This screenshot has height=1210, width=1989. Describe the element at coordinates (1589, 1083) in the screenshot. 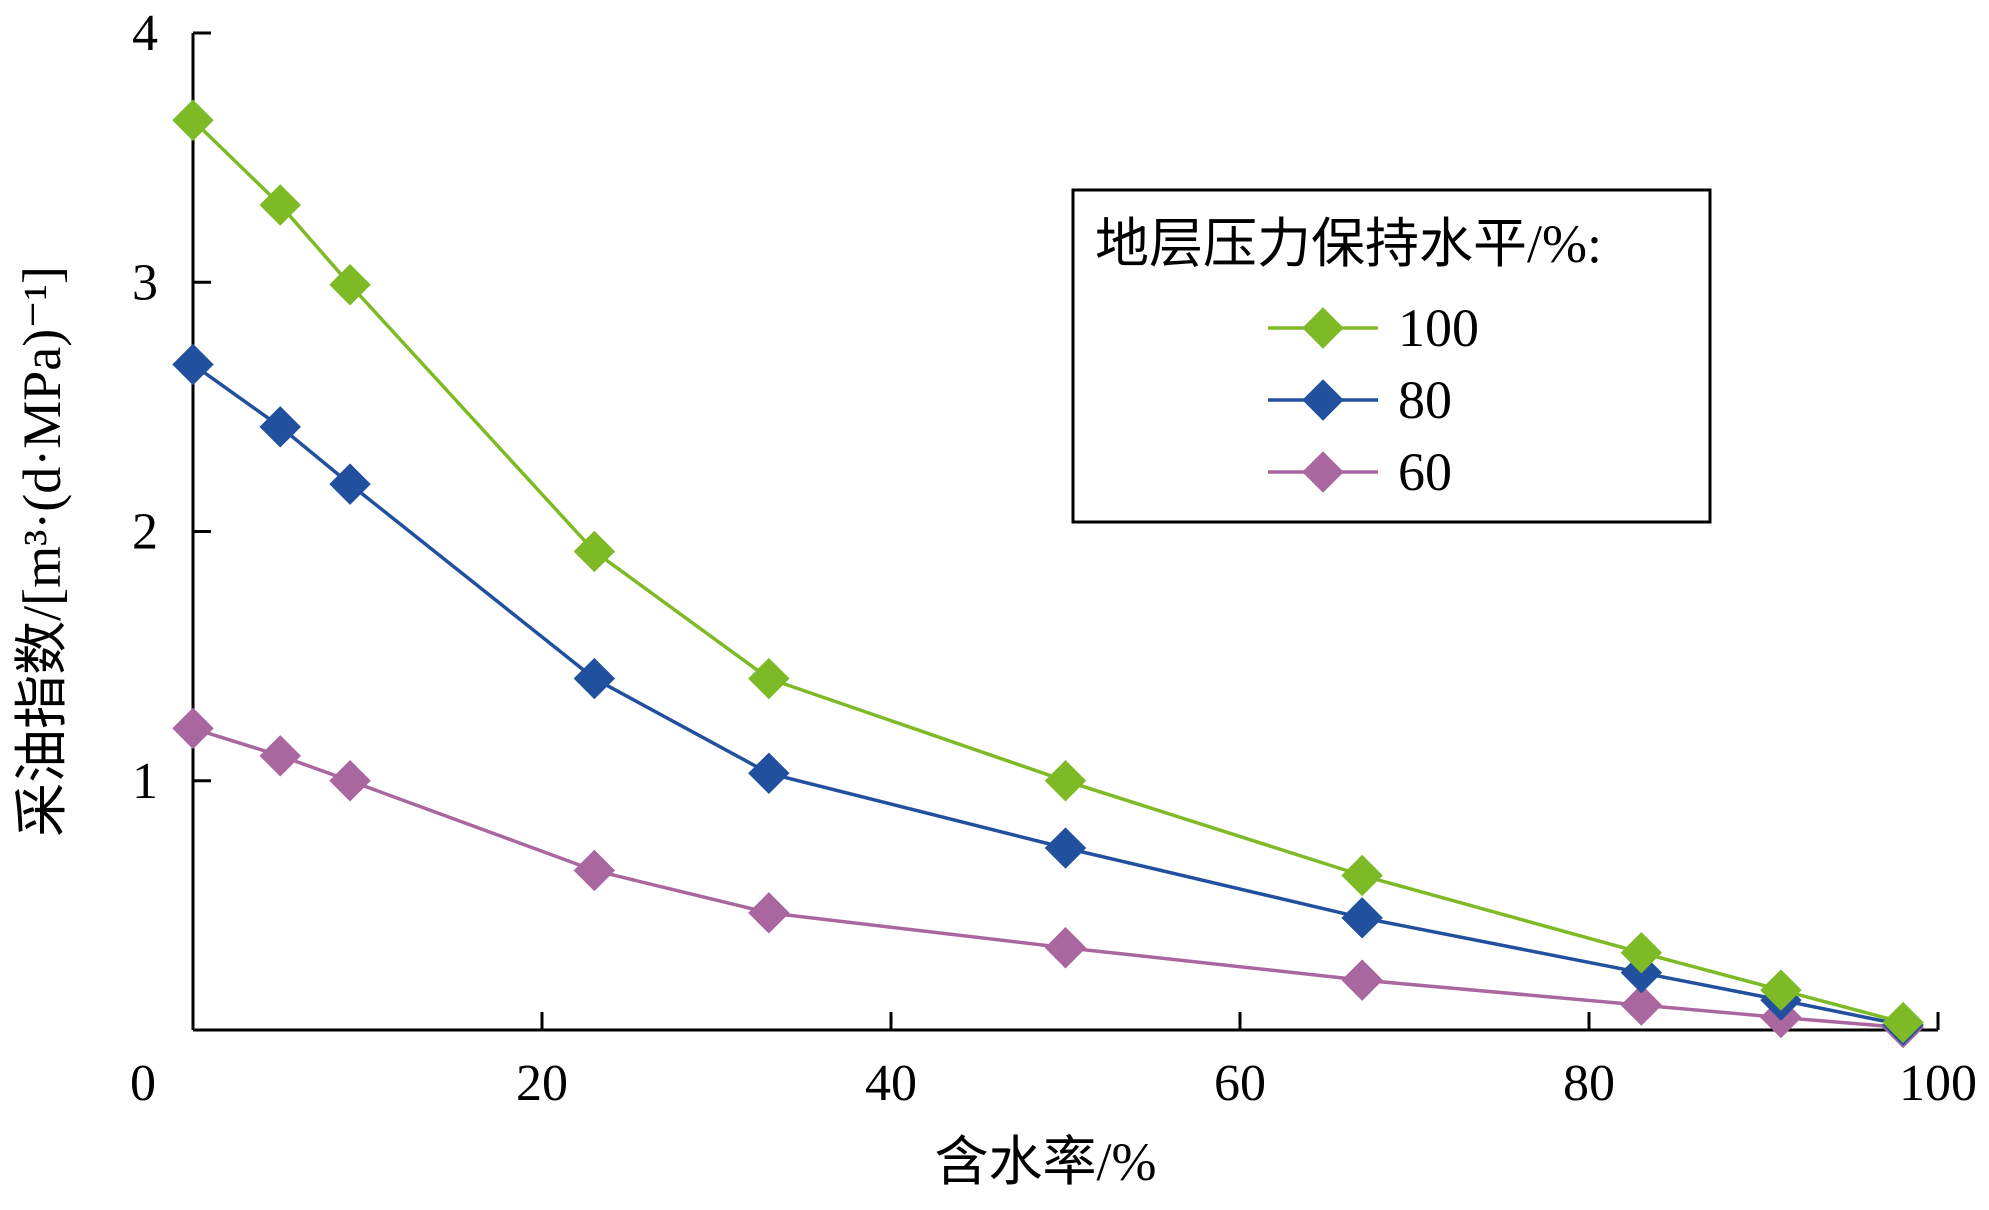

I see `x-tick-label: 80` at that location.